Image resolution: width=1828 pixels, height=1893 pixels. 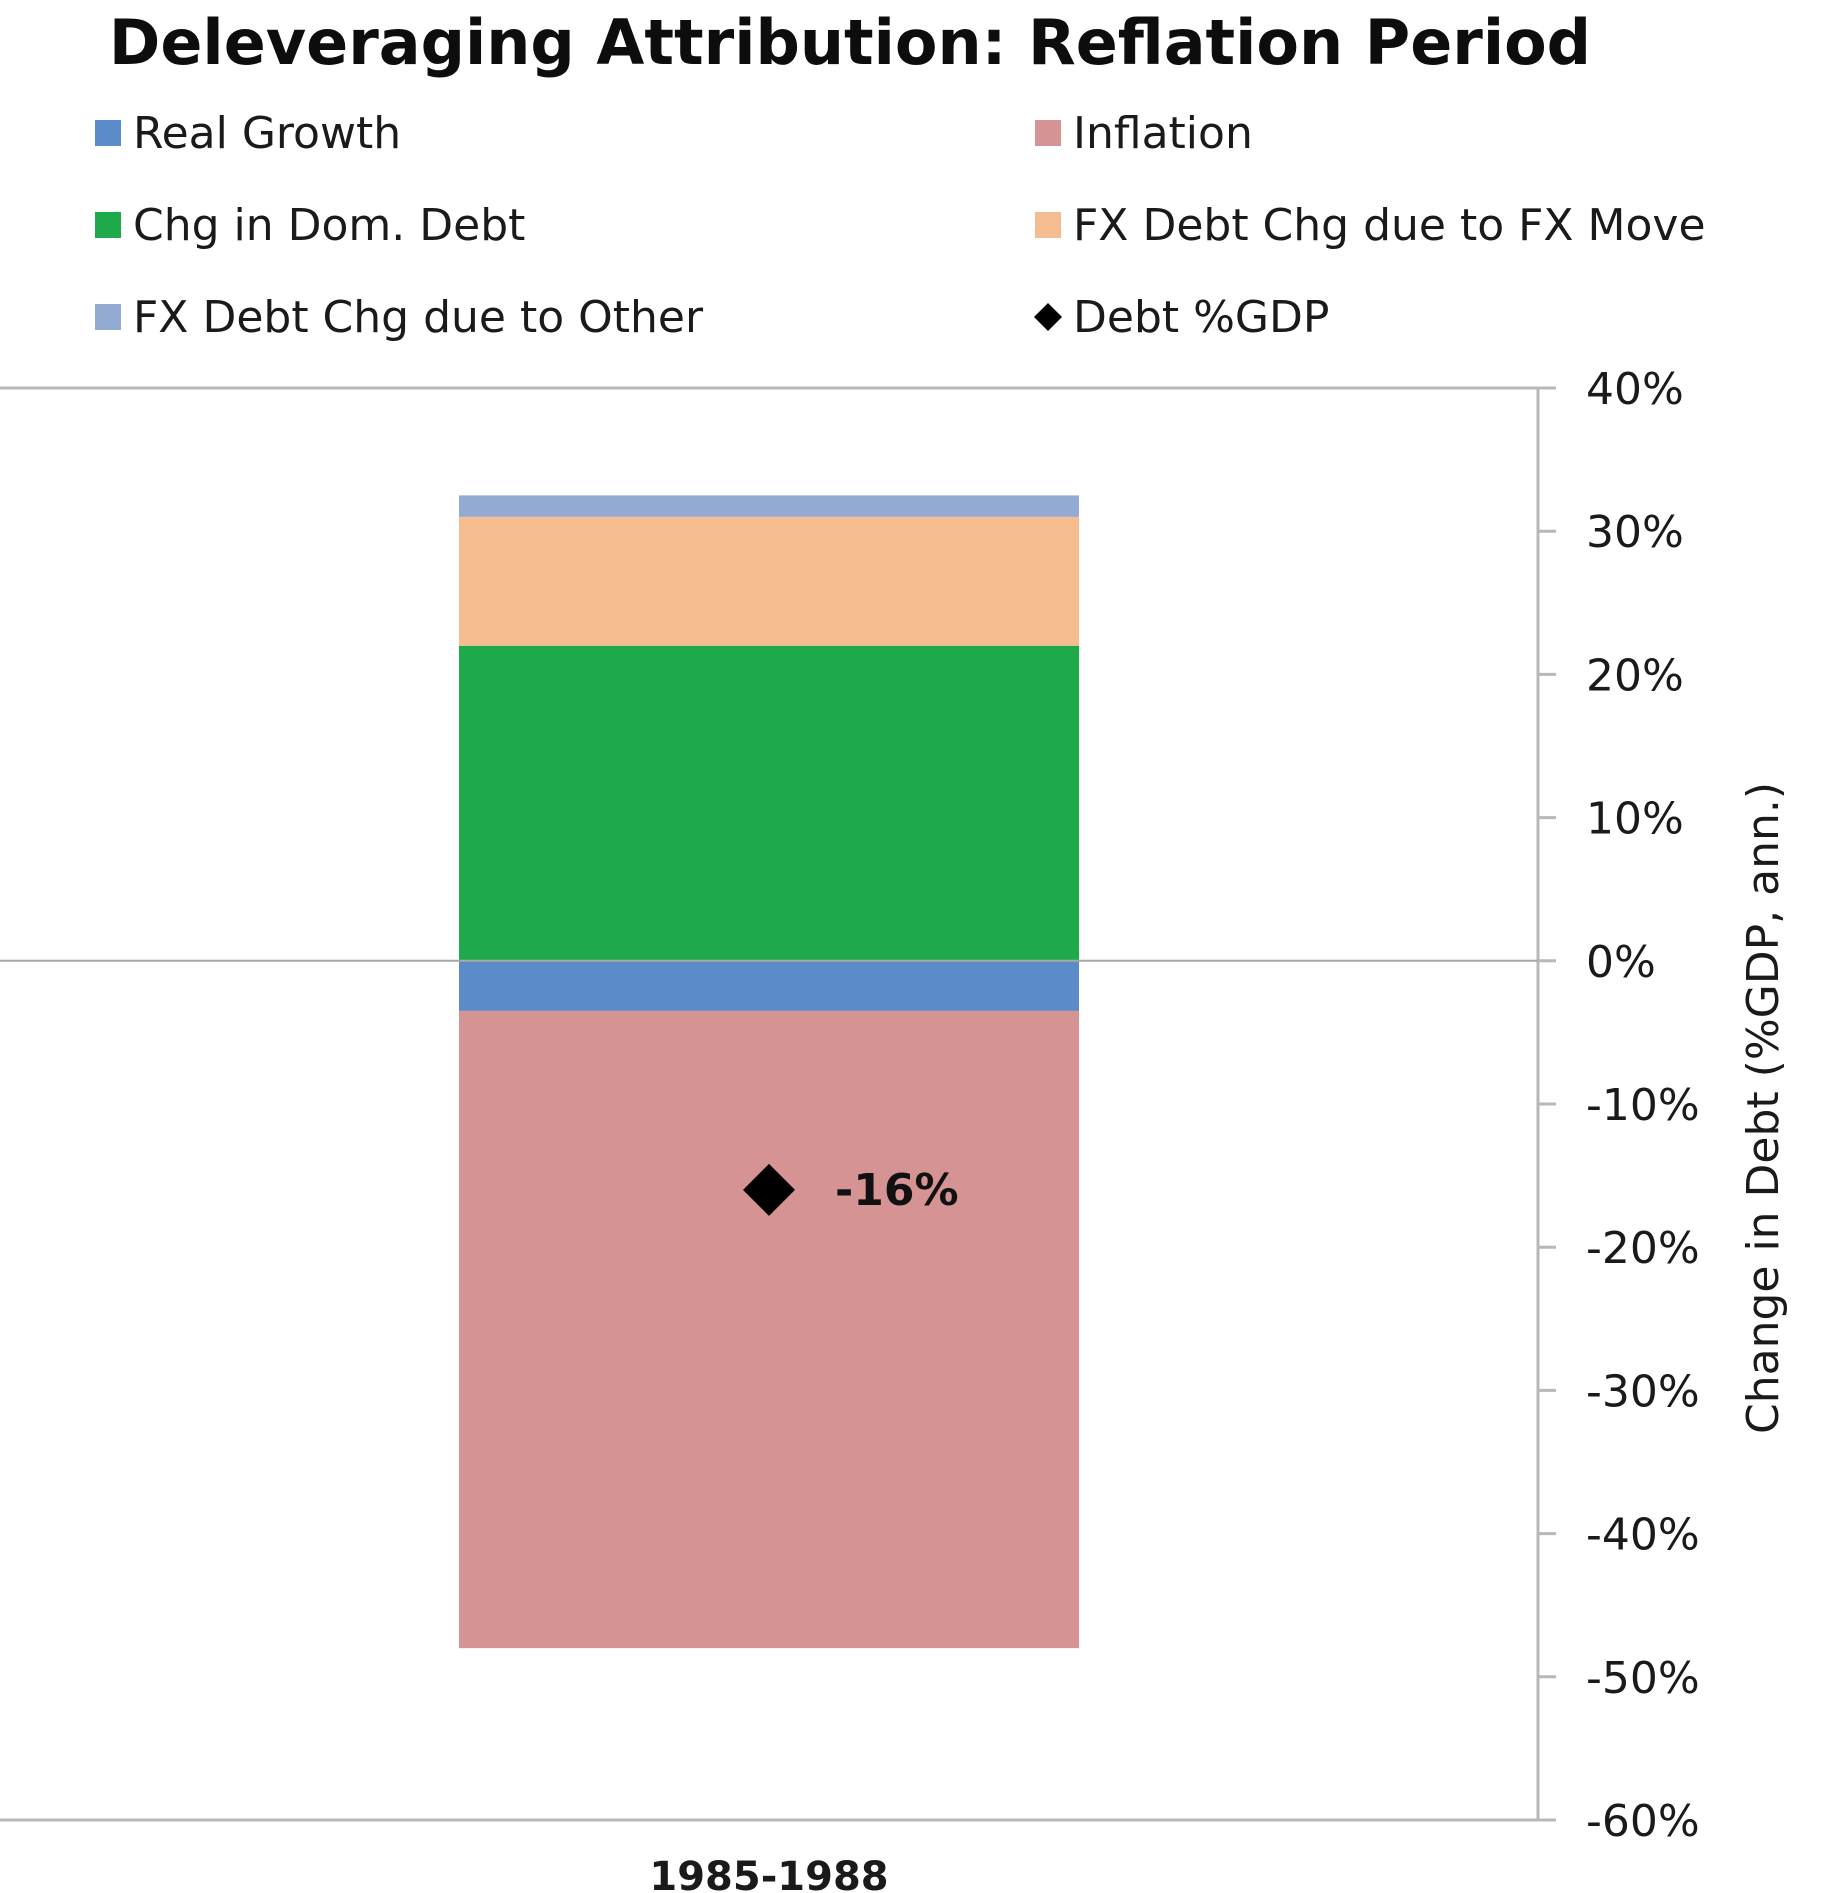 I want to click on bar-segment-chg-in-dom-debt, so click(x=769, y=803).